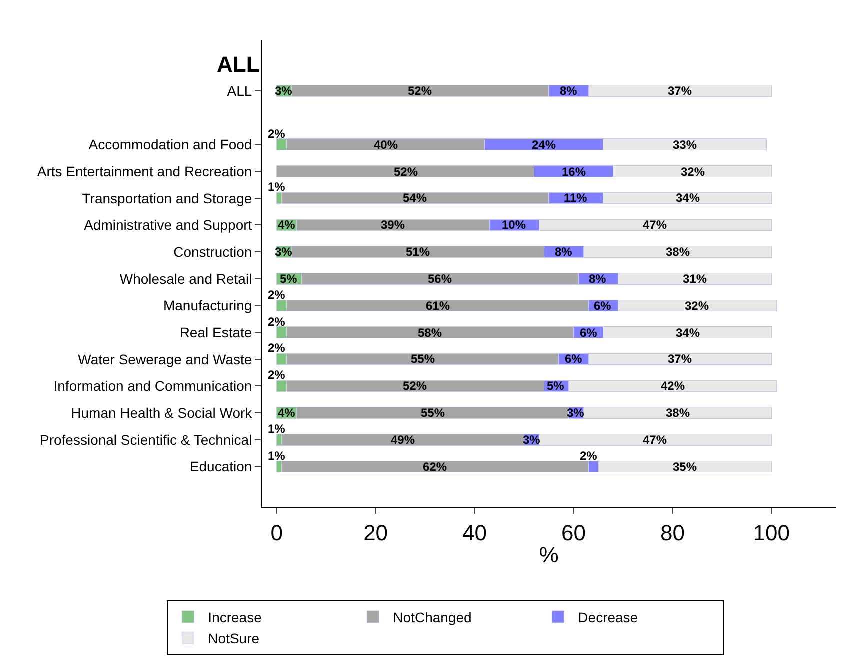 Image resolution: width=846 pixels, height=666 pixels. What do you see at coordinates (165, 359) in the screenshot?
I see `y-tick-label: Water Sewerage and Waste` at bounding box center [165, 359].